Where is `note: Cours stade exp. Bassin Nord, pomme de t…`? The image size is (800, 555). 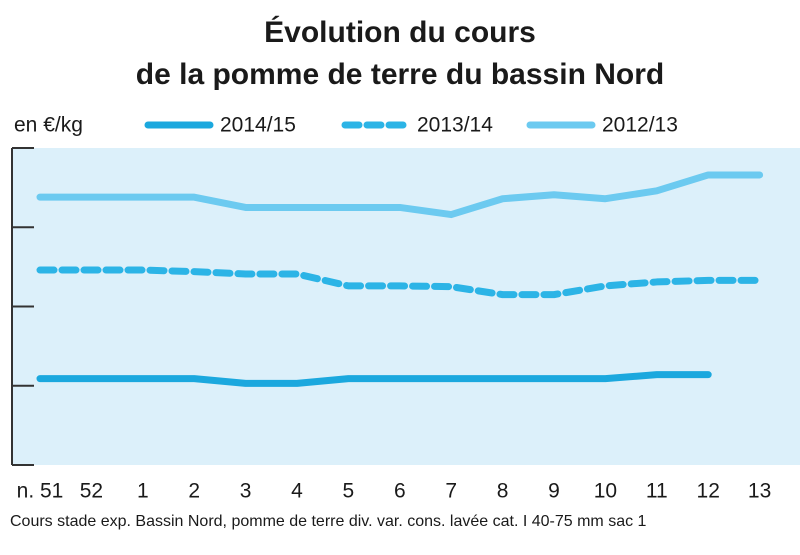
note: Cours stade exp. Bassin Nord, pomme de t… is located at coordinates (328, 521).